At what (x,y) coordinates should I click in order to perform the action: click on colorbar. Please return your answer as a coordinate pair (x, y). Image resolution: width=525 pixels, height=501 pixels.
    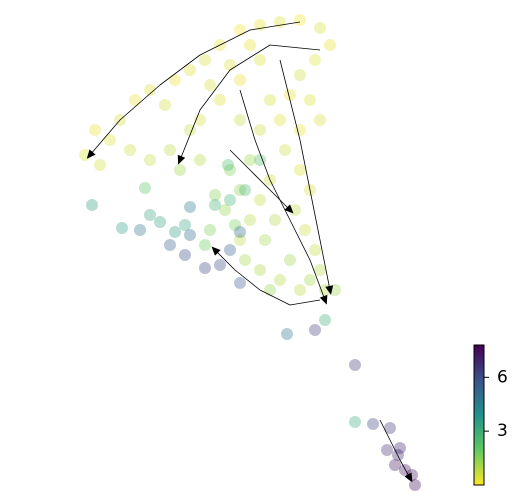
    Looking at the image, I should click on (479, 415).